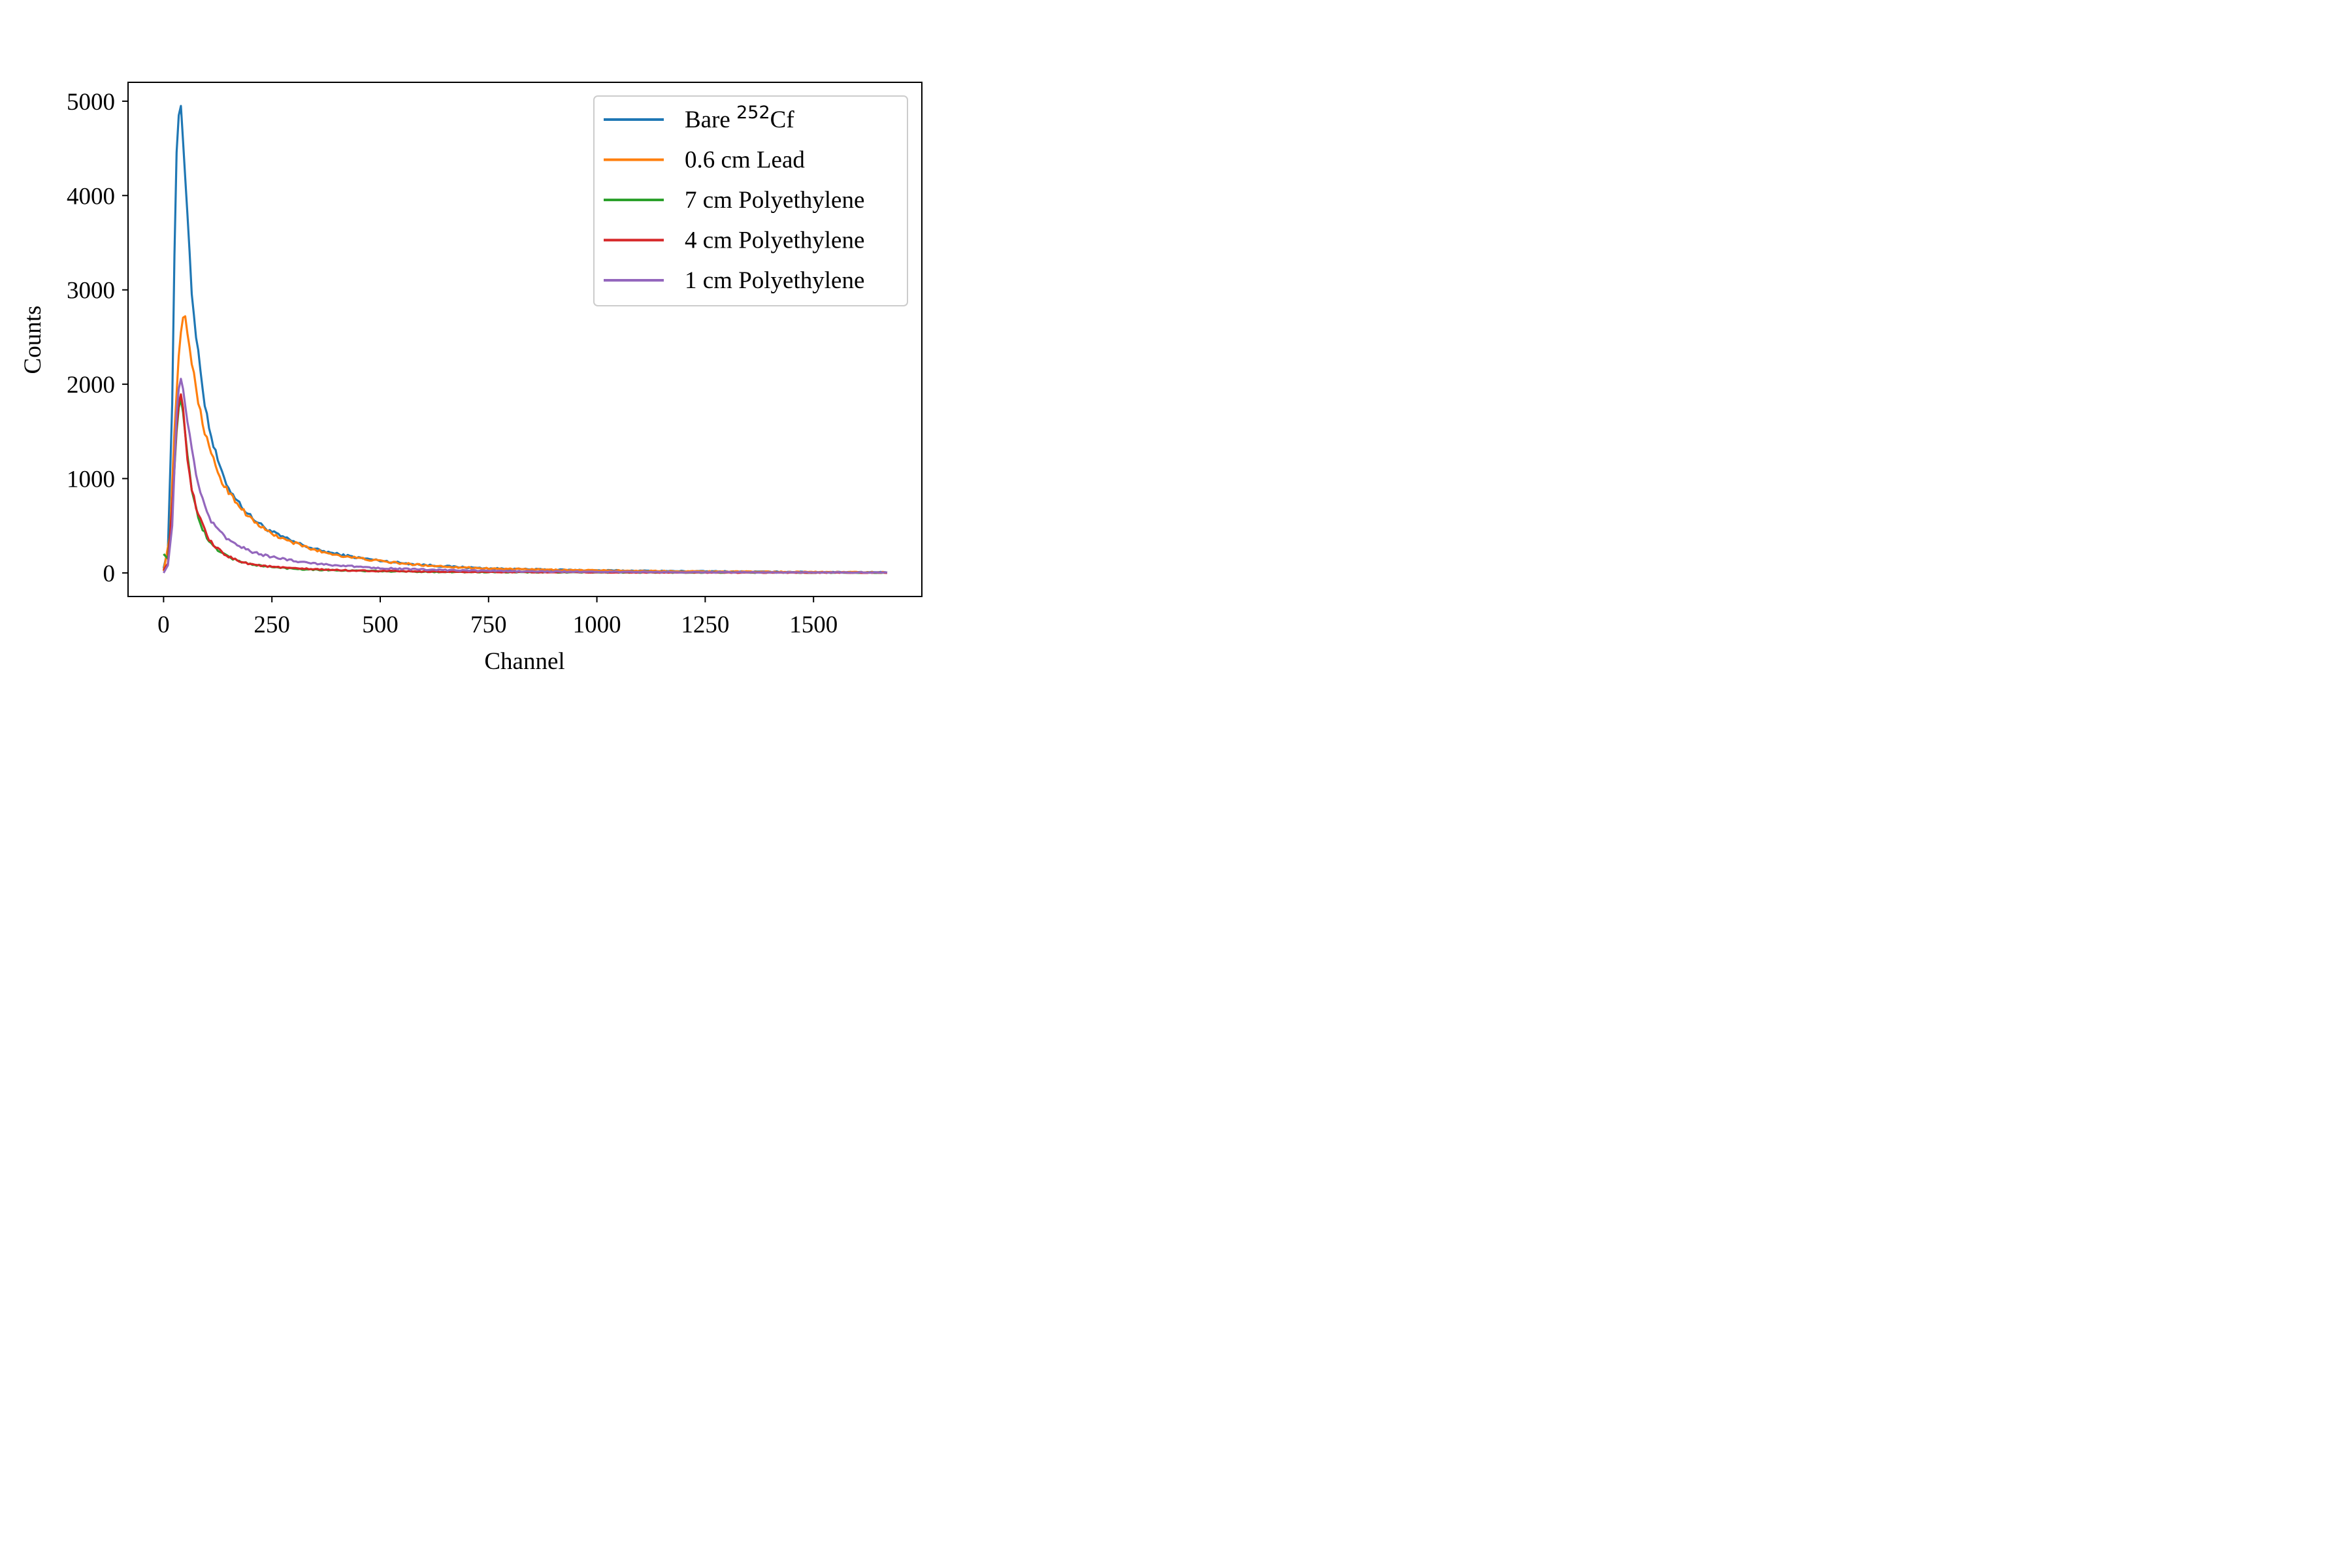 The width and height of the screenshot is (2352, 1568). Describe the element at coordinates (813, 625) in the screenshot. I see `x-tick-label: 1500` at that location.